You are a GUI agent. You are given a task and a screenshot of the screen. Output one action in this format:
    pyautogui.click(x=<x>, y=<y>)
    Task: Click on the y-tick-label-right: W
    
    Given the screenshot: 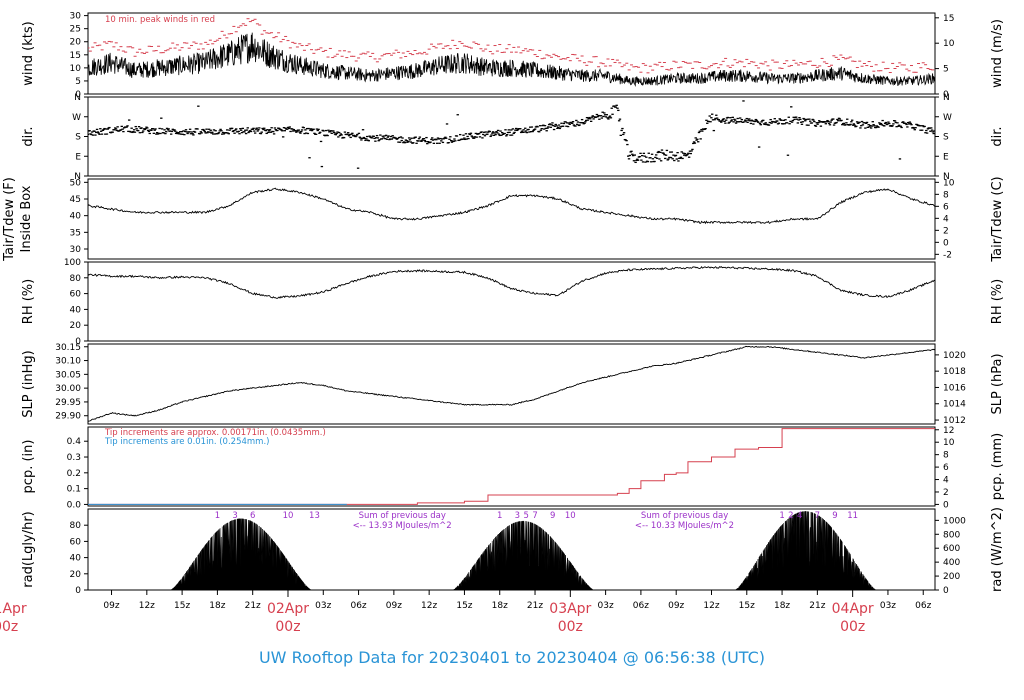 What is the action you would take?
    pyautogui.click(x=947, y=118)
    